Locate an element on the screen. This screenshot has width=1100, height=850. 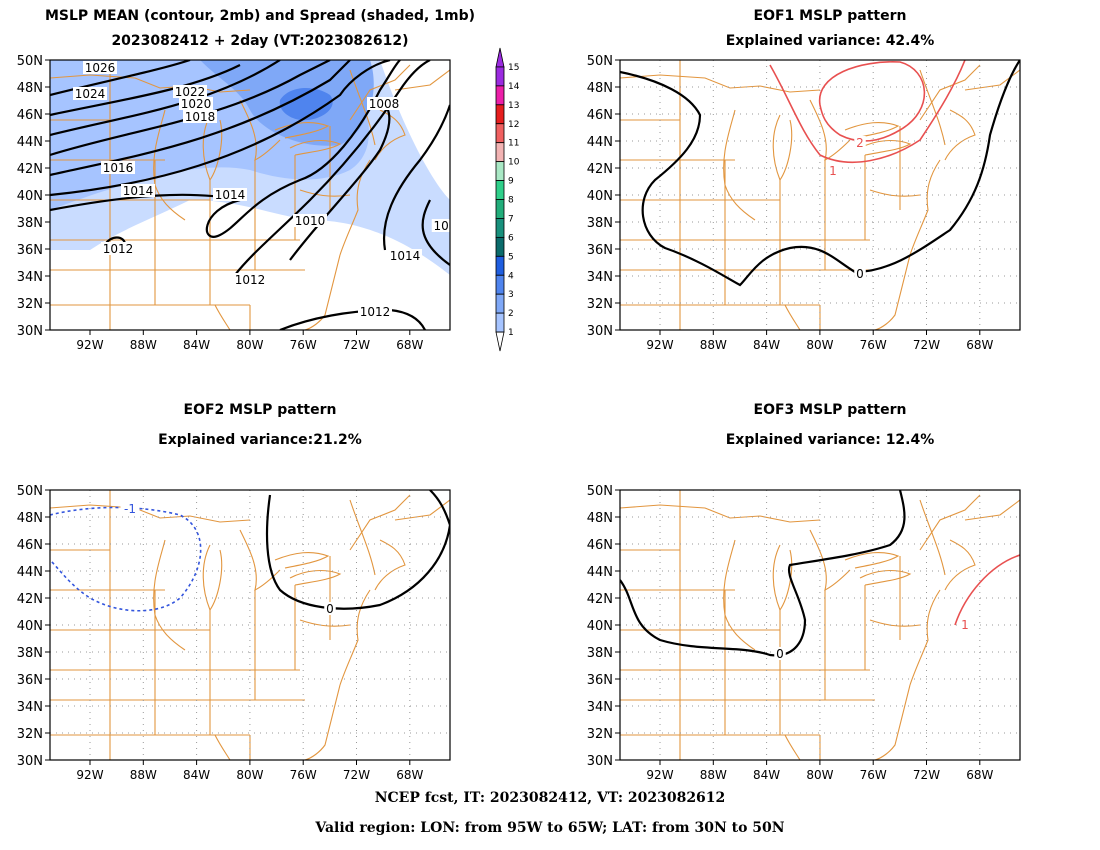
contour-label-1022-bg is located at coordinates (190, 91).